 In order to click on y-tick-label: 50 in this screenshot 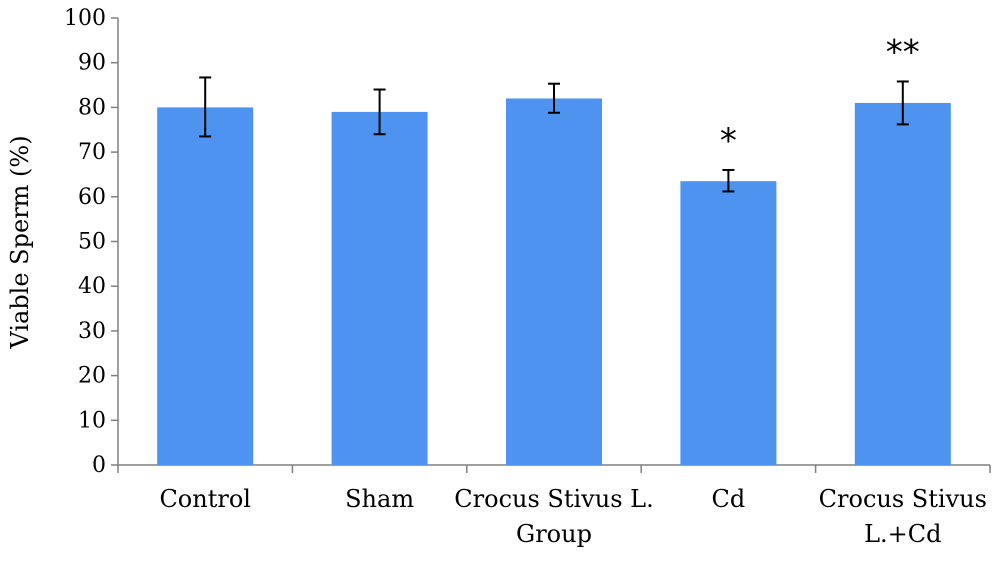, I will do `click(92, 242)`.